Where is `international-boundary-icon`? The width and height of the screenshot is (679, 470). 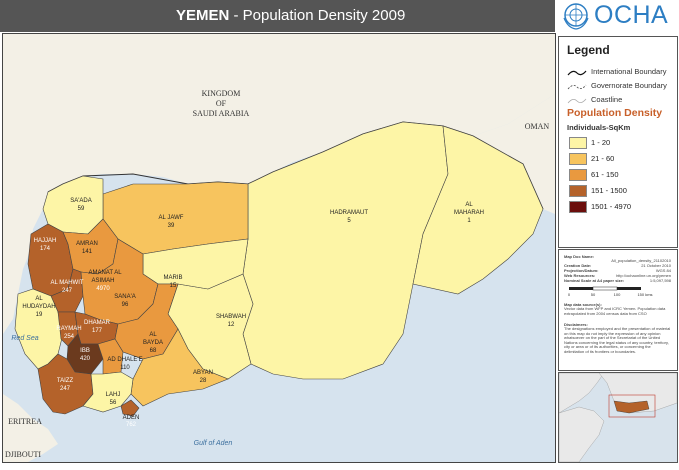
international-boundary-icon is located at coordinates (577, 73).